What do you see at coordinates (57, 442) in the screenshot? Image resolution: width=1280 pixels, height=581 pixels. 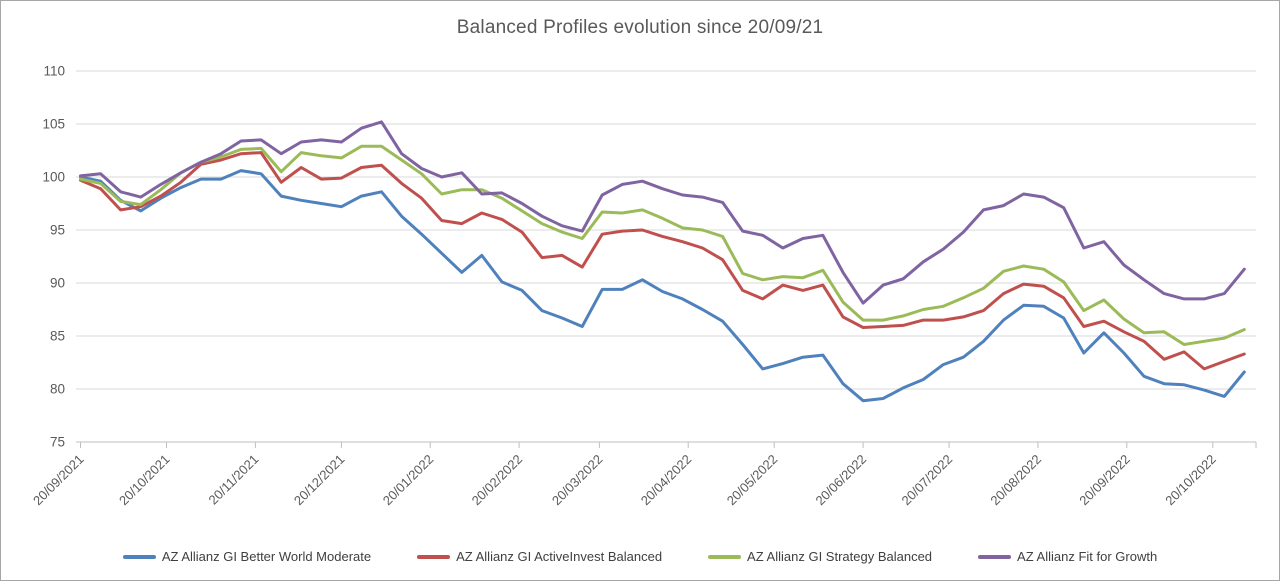 I see `y-axis-tick-label: 75` at bounding box center [57, 442].